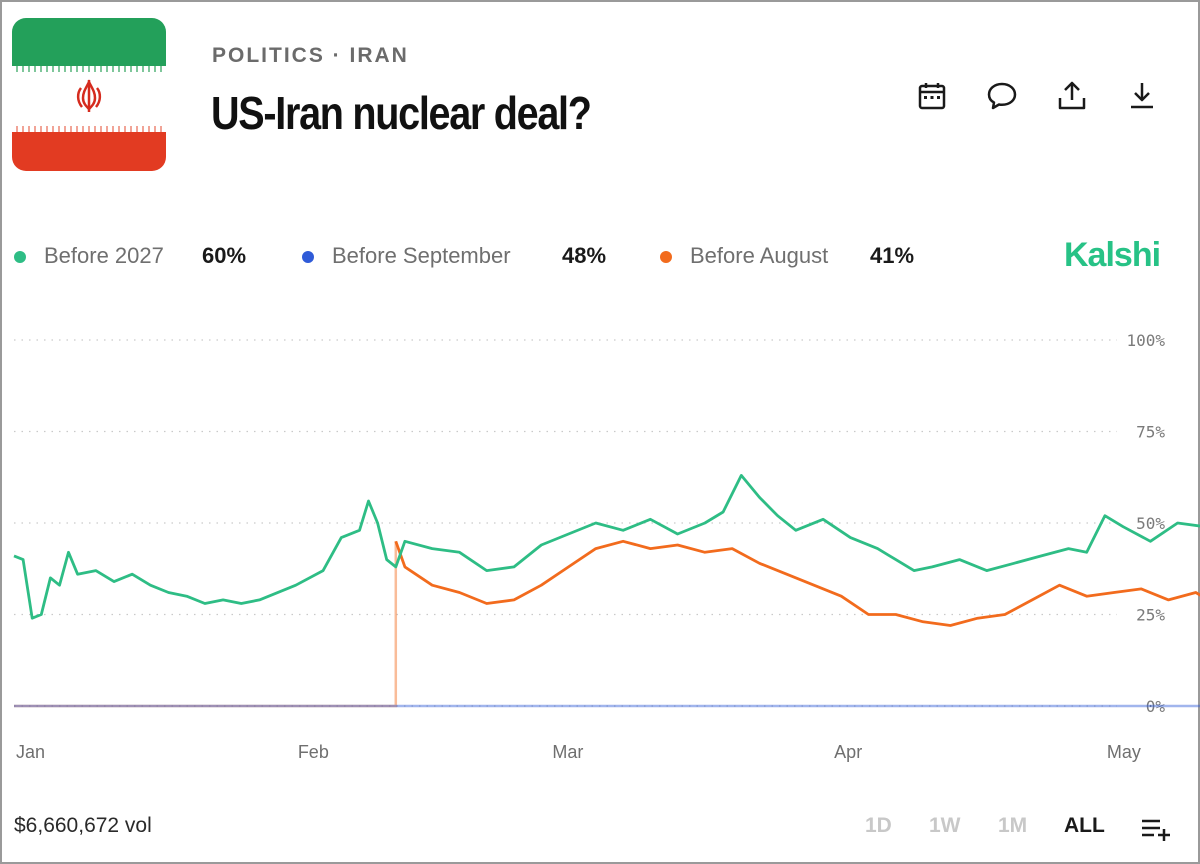  Describe the element at coordinates (567, 752) in the screenshot. I see `x-tick-label: Mar` at that location.